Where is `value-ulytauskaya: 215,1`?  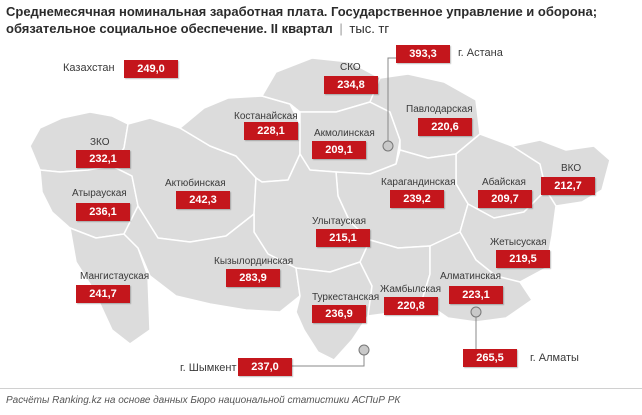
value-ulytauskaya: 215,1 is located at coordinates (343, 238).